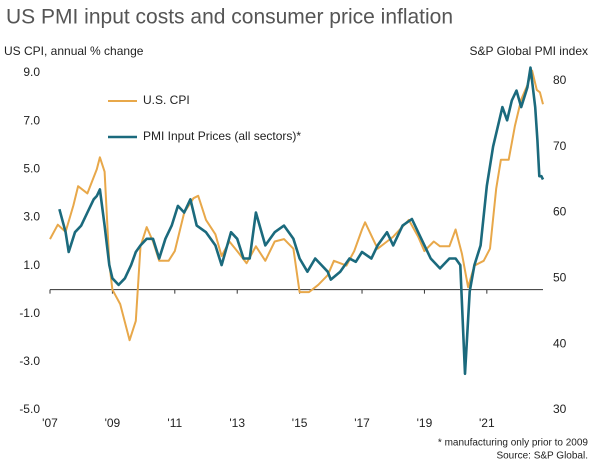  What do you see at coordinates (74, 51) in the screenshot?
I see `y-axis-label: US CPI, annual % change` at bounding box center [74, 51].